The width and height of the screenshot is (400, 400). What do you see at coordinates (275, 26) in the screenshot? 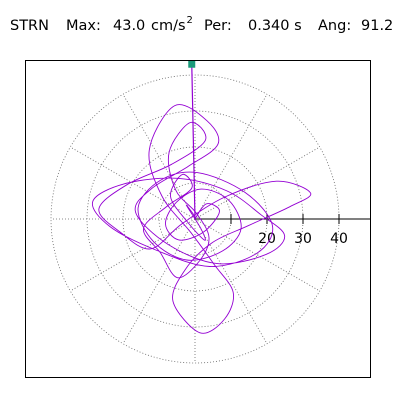
I see `per-value: 0.340 s` at bounding box center [275, 26].